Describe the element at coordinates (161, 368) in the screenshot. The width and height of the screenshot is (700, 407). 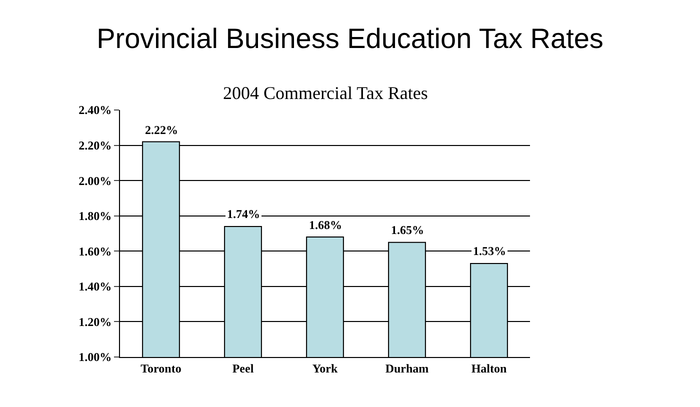
I see `x-tick-label: Toronto` at that location.